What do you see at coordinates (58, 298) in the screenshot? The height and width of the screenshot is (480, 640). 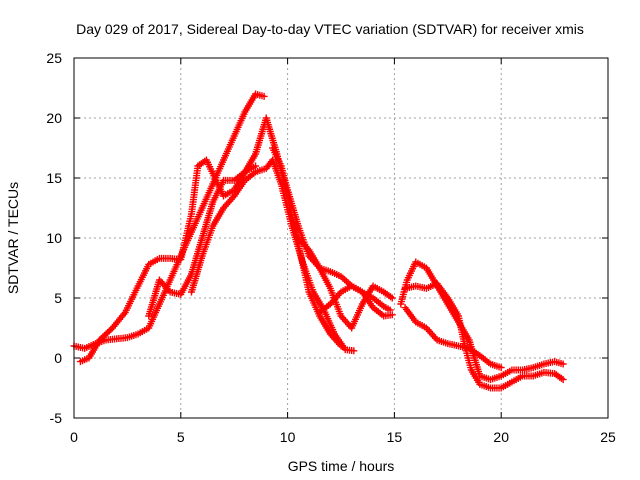 I see `y-tick-label: 5` at bounding box center [58, 298].